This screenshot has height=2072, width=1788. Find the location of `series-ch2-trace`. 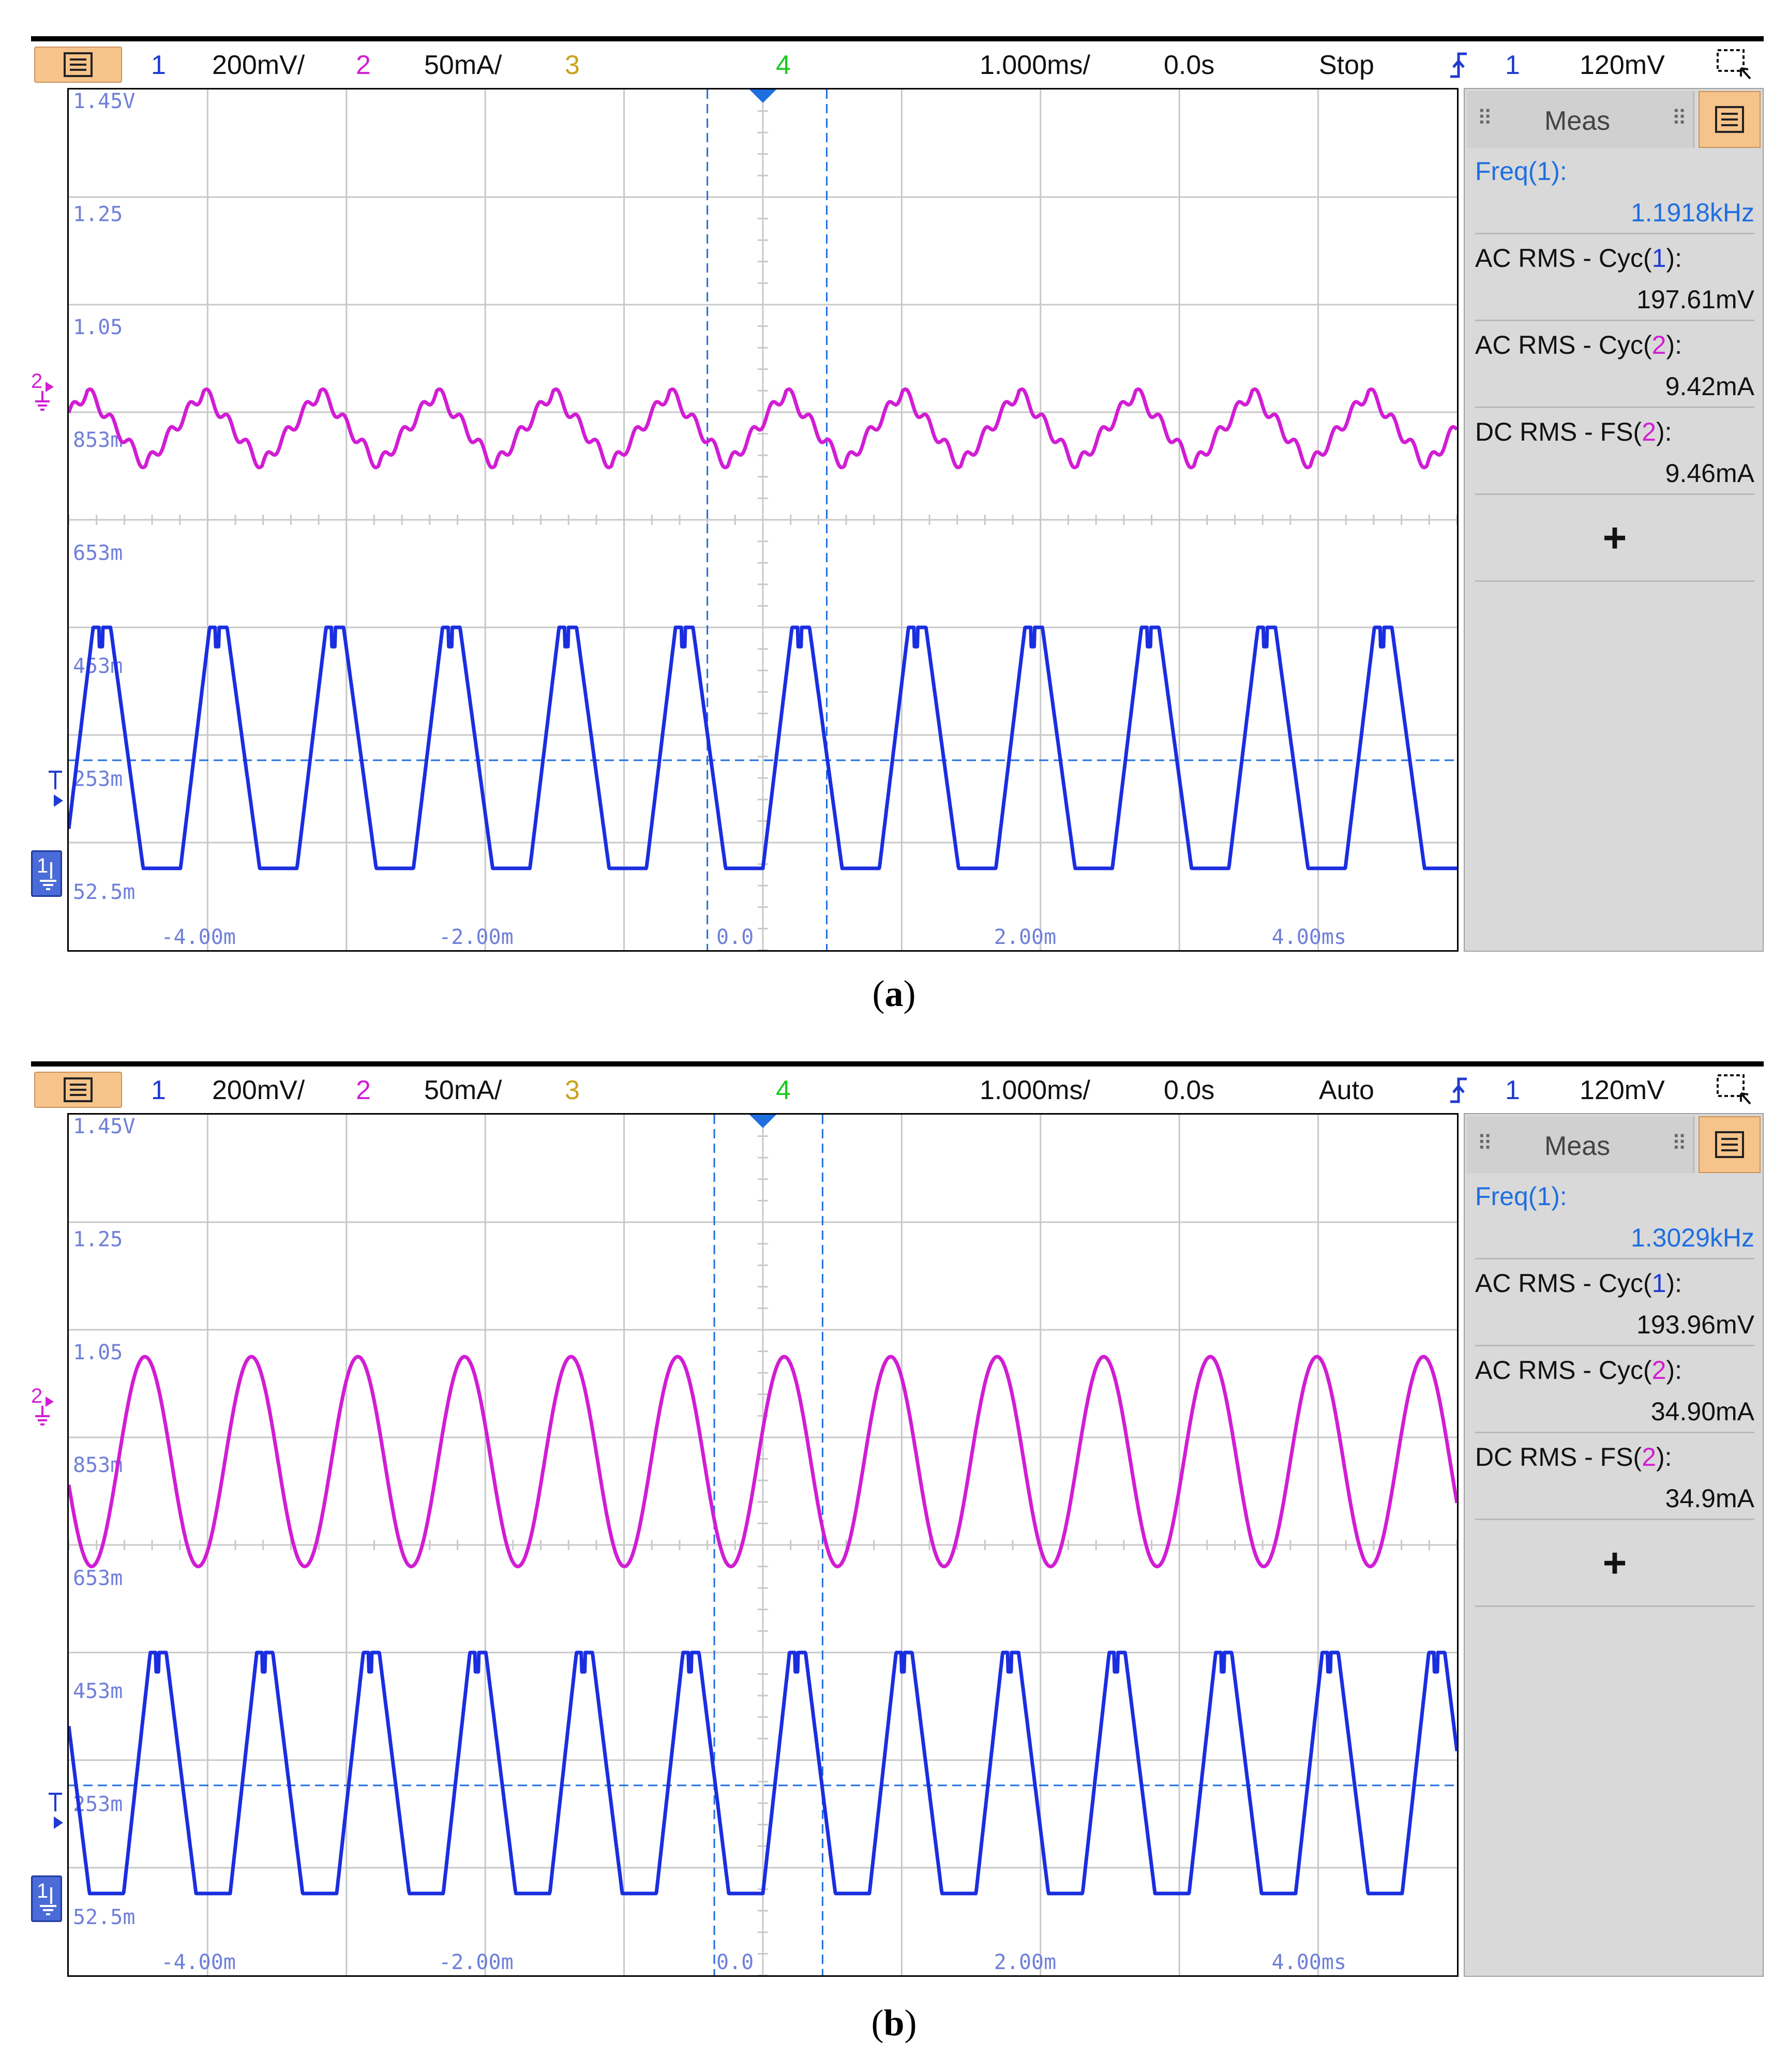

series-ch2-trace is located at coordinates (763, 428).